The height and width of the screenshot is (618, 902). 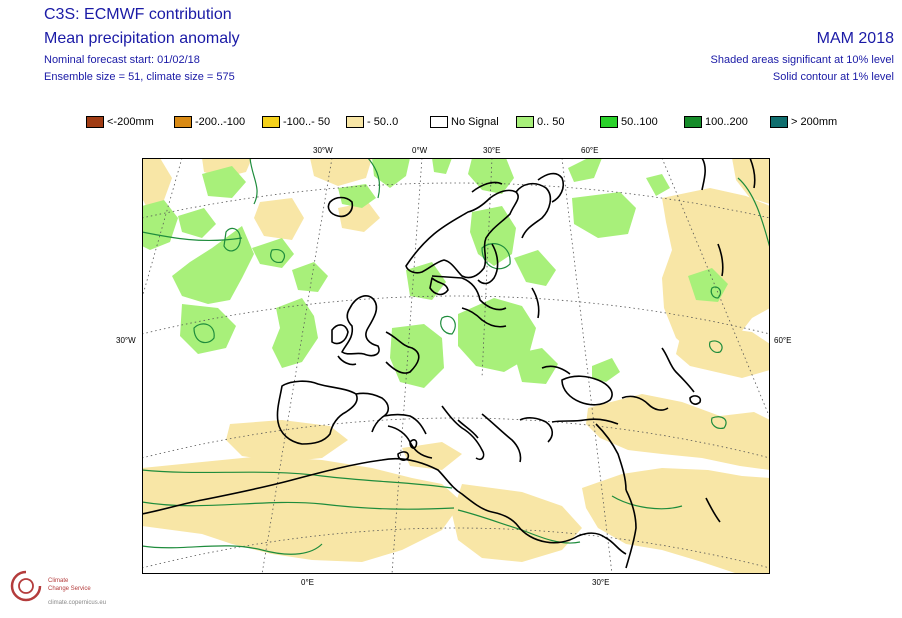 I want to click on legend-item: 50..100, so click(x=629, y=122).